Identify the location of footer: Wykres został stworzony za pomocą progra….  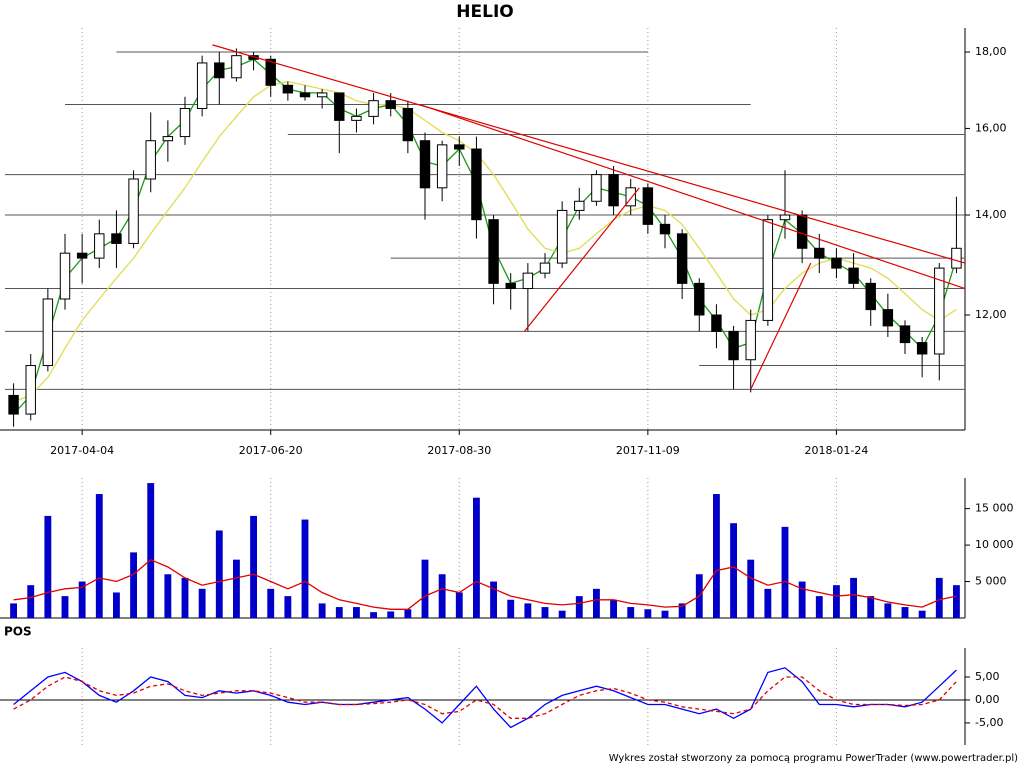
(813, 758).